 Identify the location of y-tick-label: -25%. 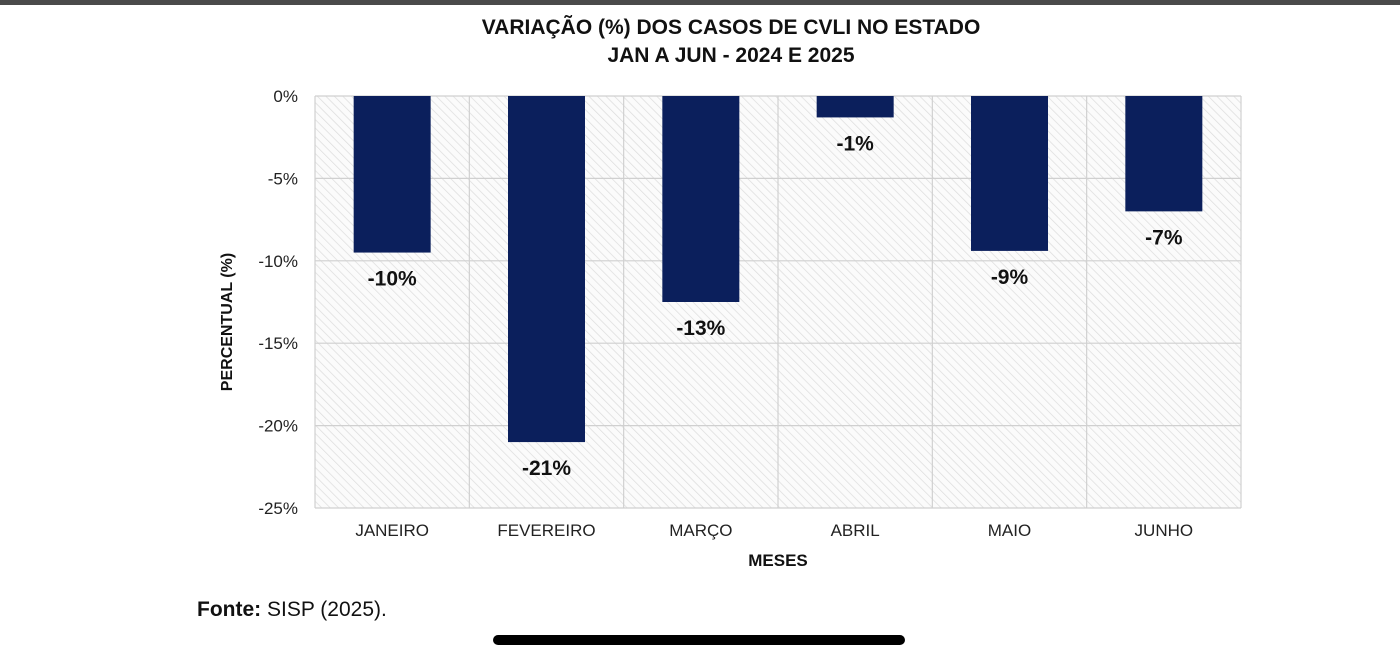
(278, 508).